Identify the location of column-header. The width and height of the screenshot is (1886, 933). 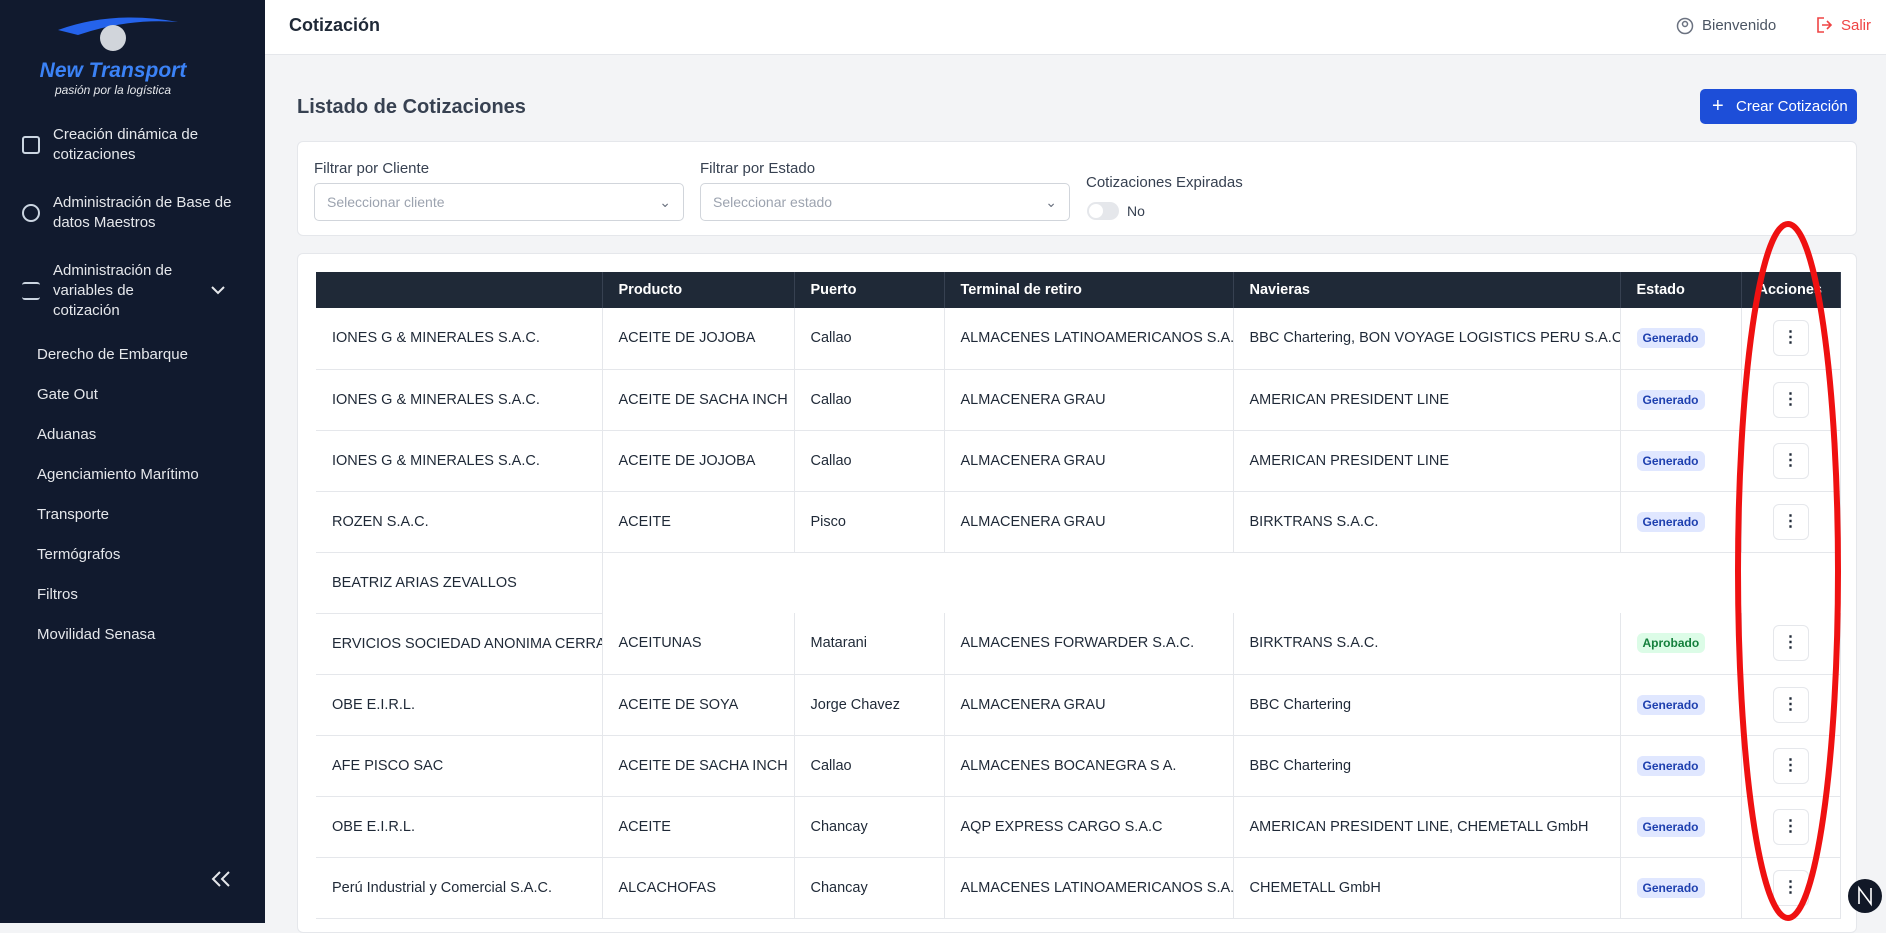
(459, 290).